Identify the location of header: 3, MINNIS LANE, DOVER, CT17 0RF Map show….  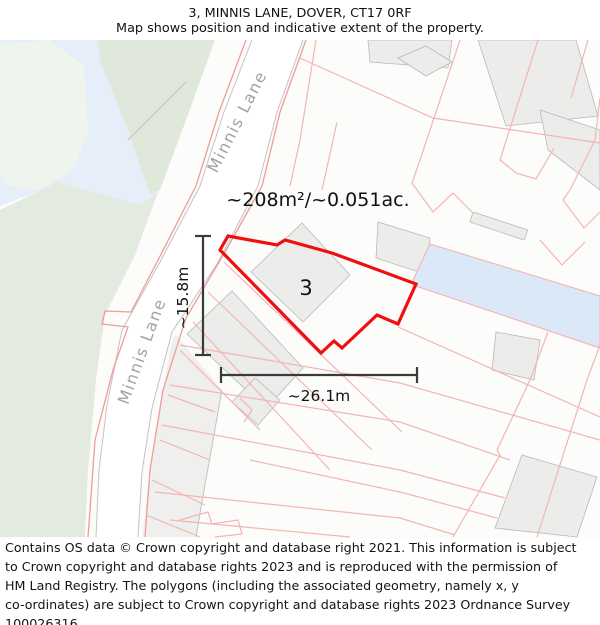
(300, 20).